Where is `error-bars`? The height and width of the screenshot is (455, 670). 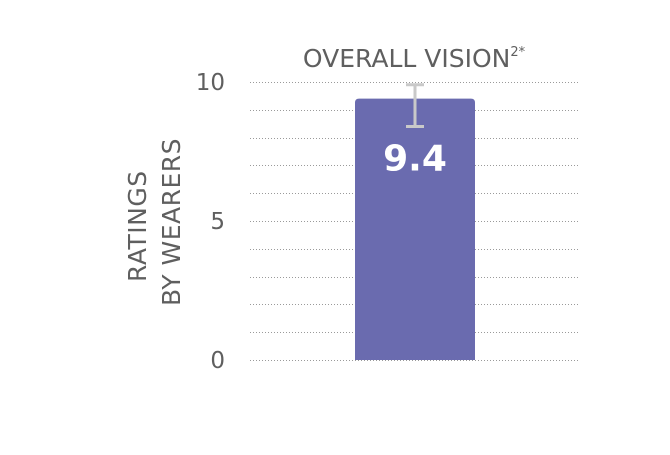
error-bars is located at coordinates (415, 105).